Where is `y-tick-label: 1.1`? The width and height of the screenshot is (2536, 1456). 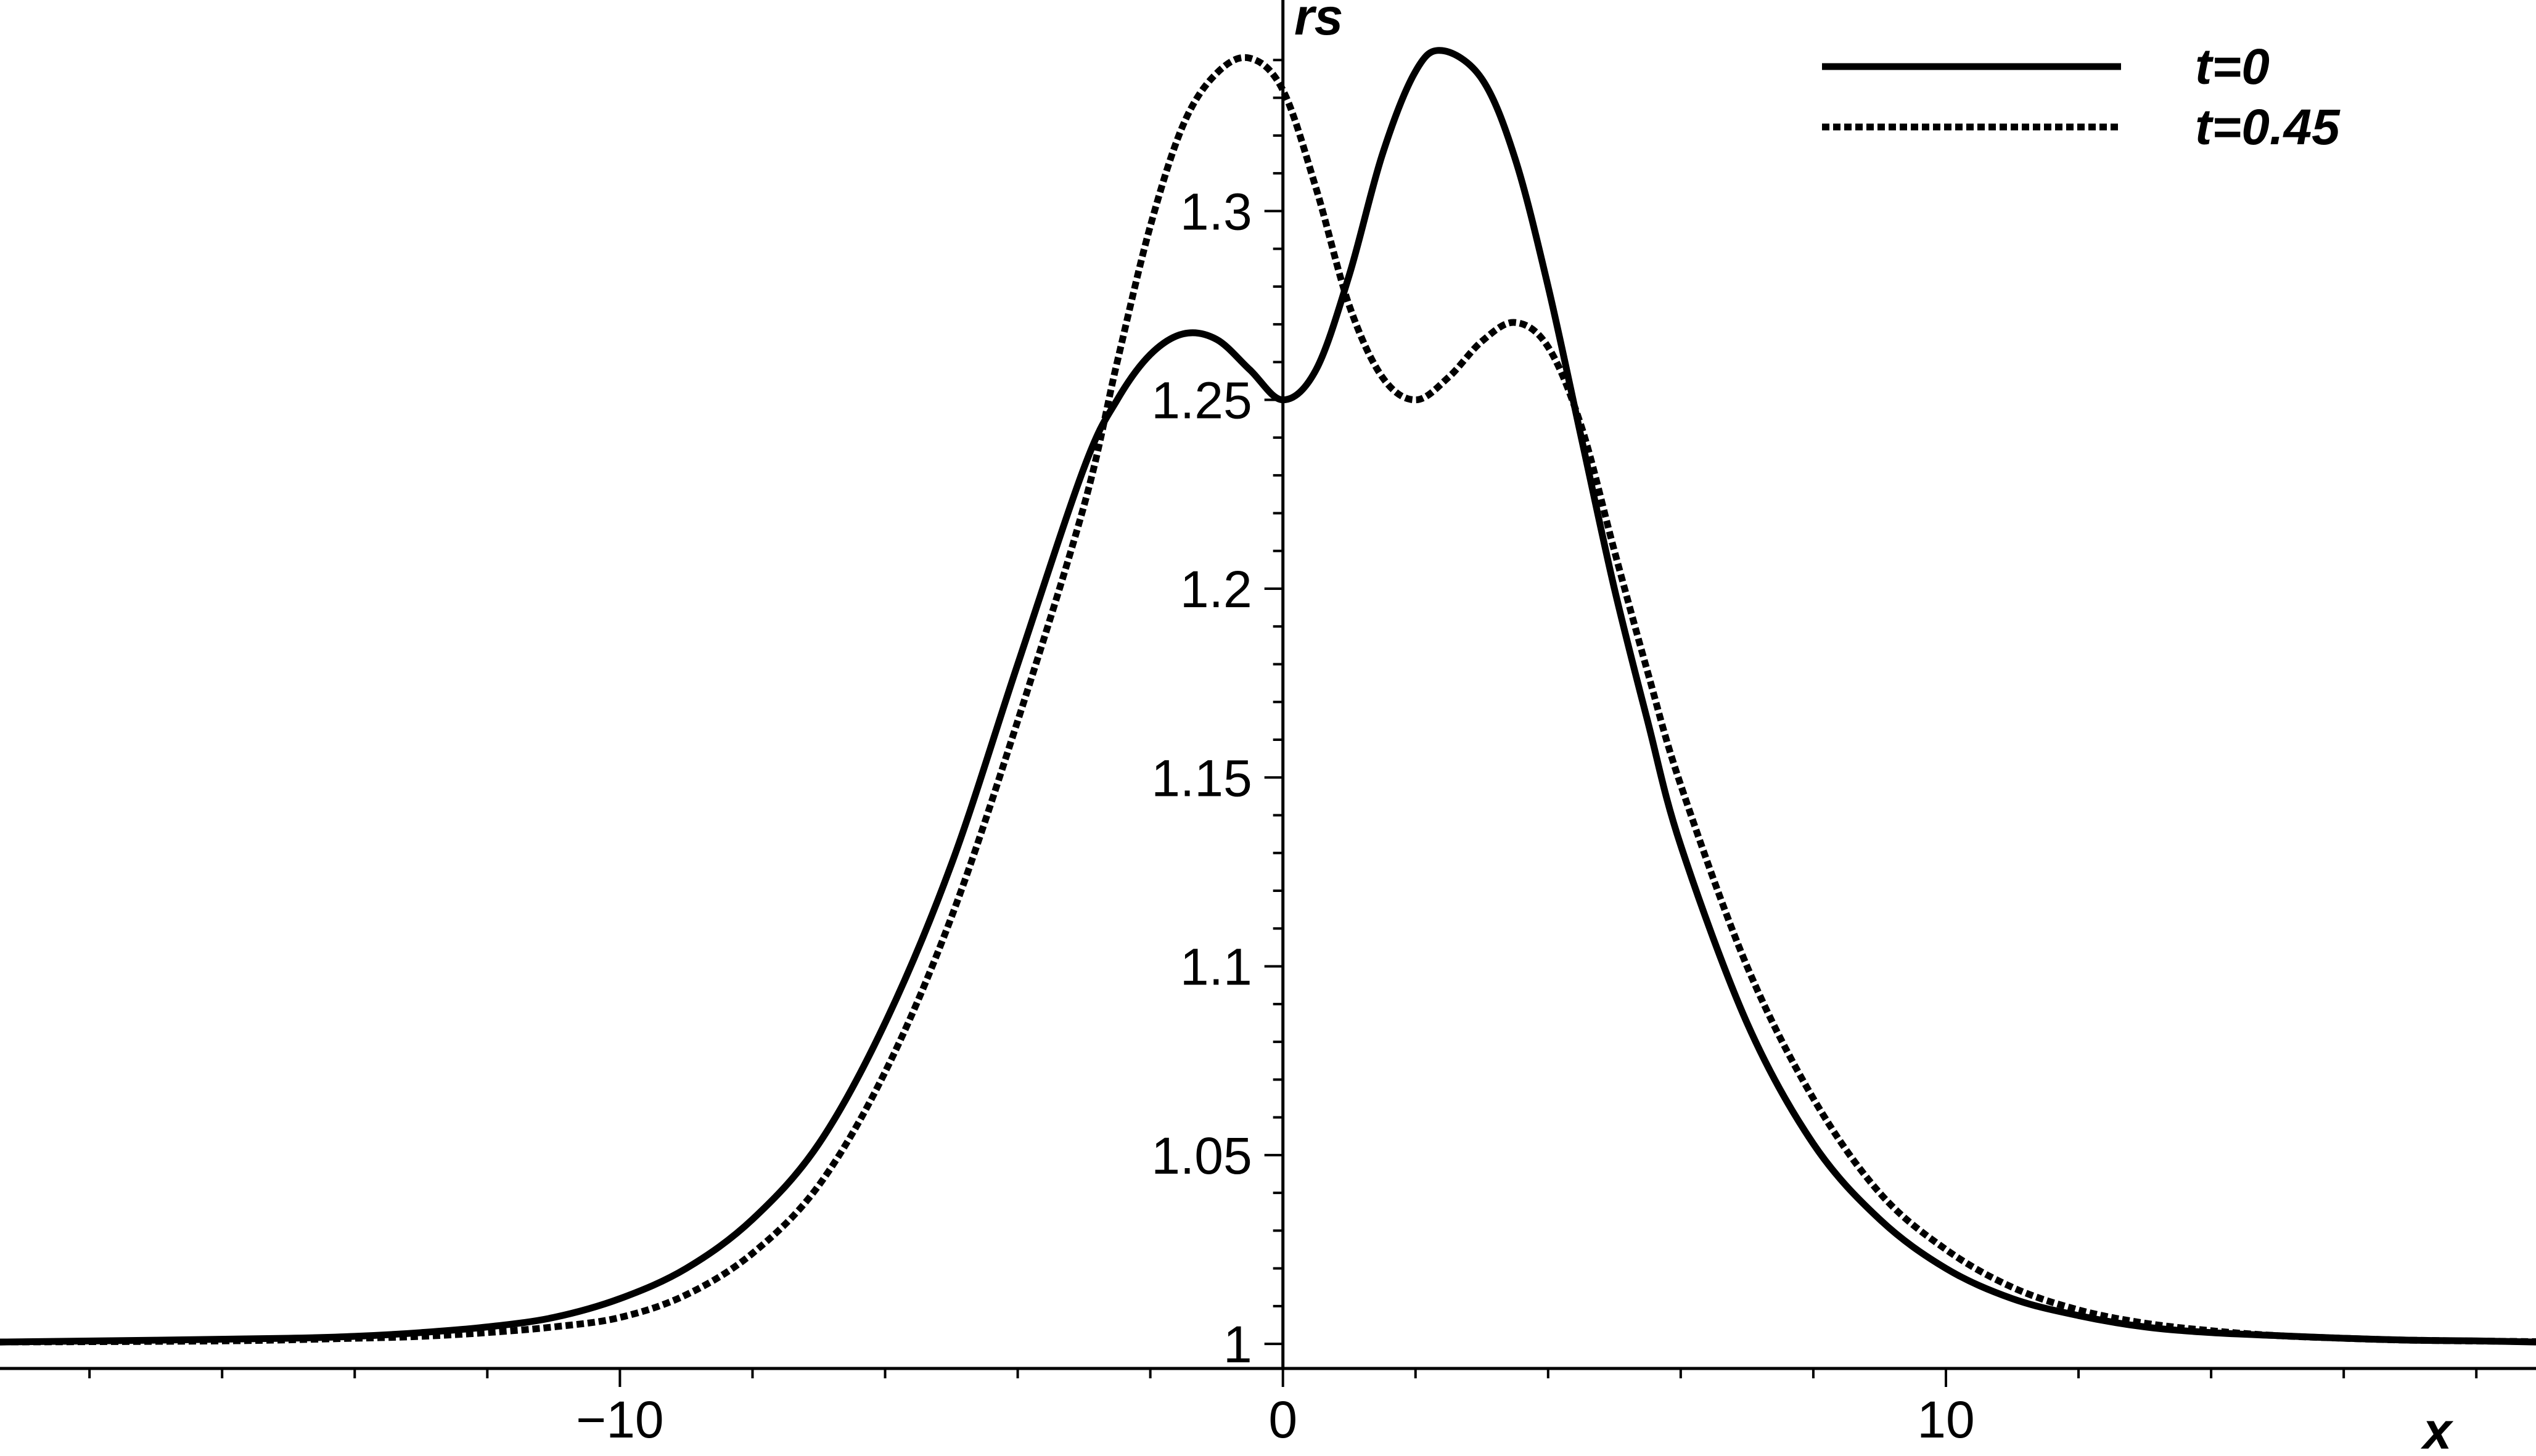
y-tick-label: 1.1 is located at coordinates (1216, 967).